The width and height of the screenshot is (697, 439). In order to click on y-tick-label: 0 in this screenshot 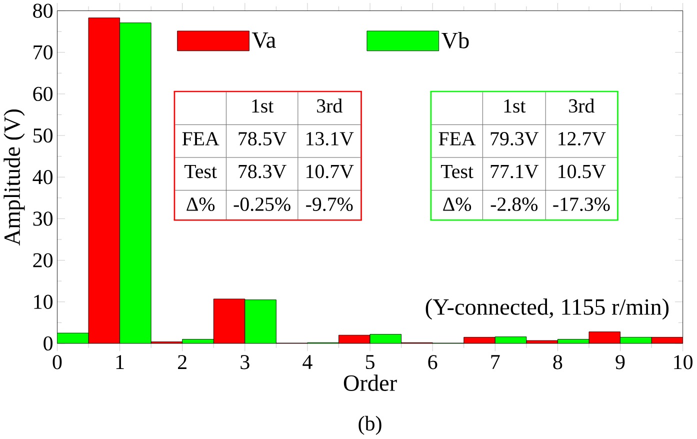, I will do `click(48, 343)`.